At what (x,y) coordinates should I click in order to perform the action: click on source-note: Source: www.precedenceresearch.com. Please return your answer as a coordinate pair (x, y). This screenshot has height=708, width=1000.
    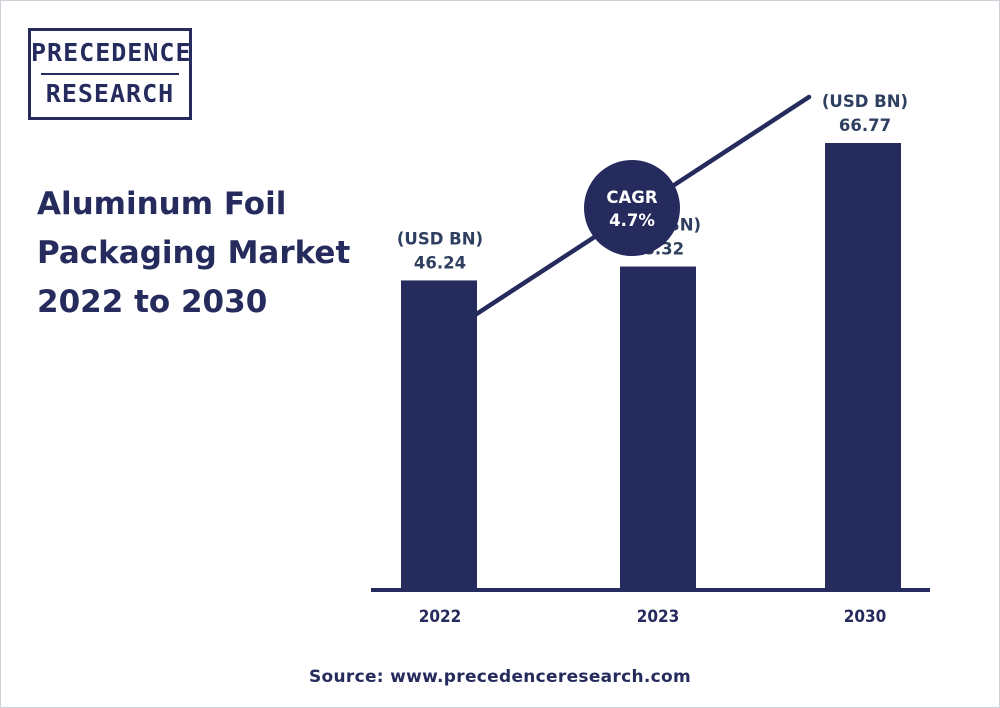
    Looking at the image, I should click on (500, 677).